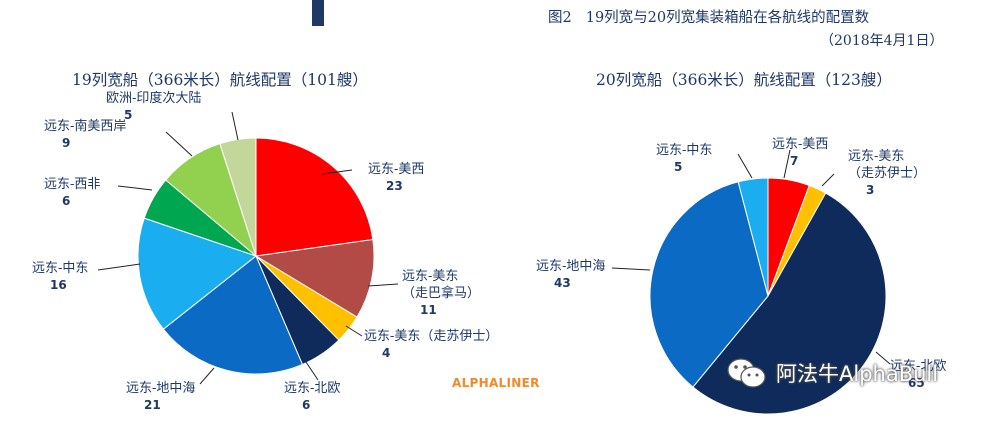 The width and height of the screenshot is (1002, 423). Describe the element at coordinates (876, 156) in the screenshot. I see `pie1-label-1-line0: 远东-美东` at that location.